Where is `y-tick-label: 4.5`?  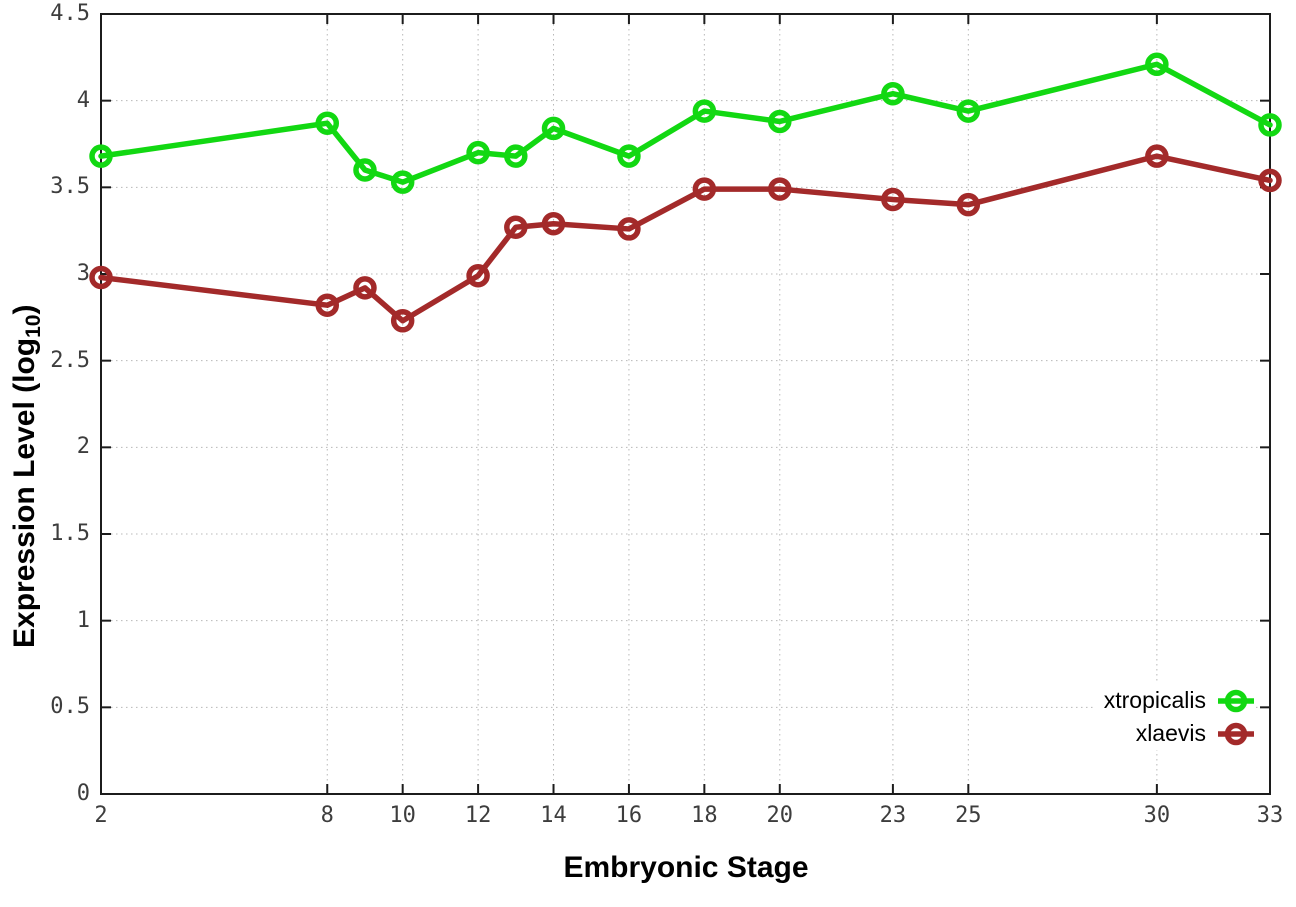
y-tick-label: 4.5 is located at coordinates (70, 13).